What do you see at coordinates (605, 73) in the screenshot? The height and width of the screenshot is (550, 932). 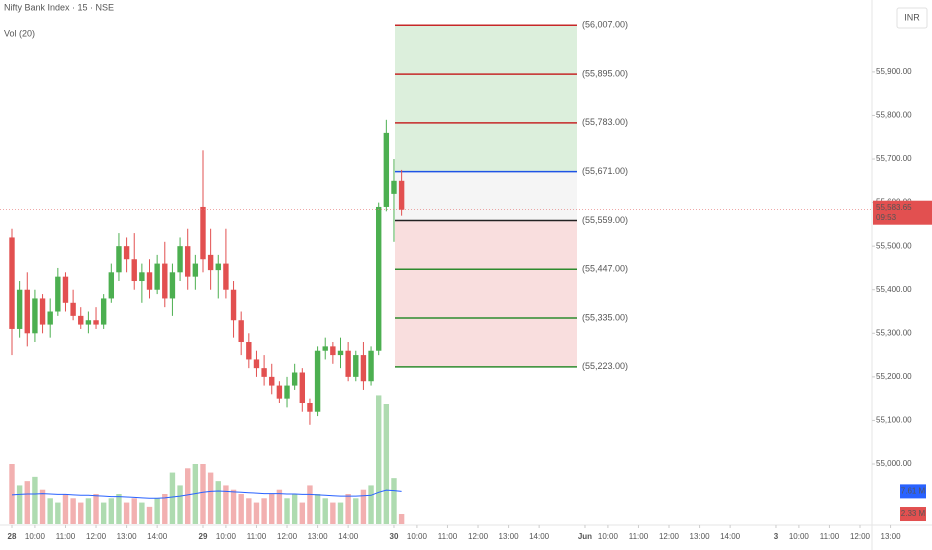 I see `level-label: (55,895.00)` at bounding box center [605, 73].